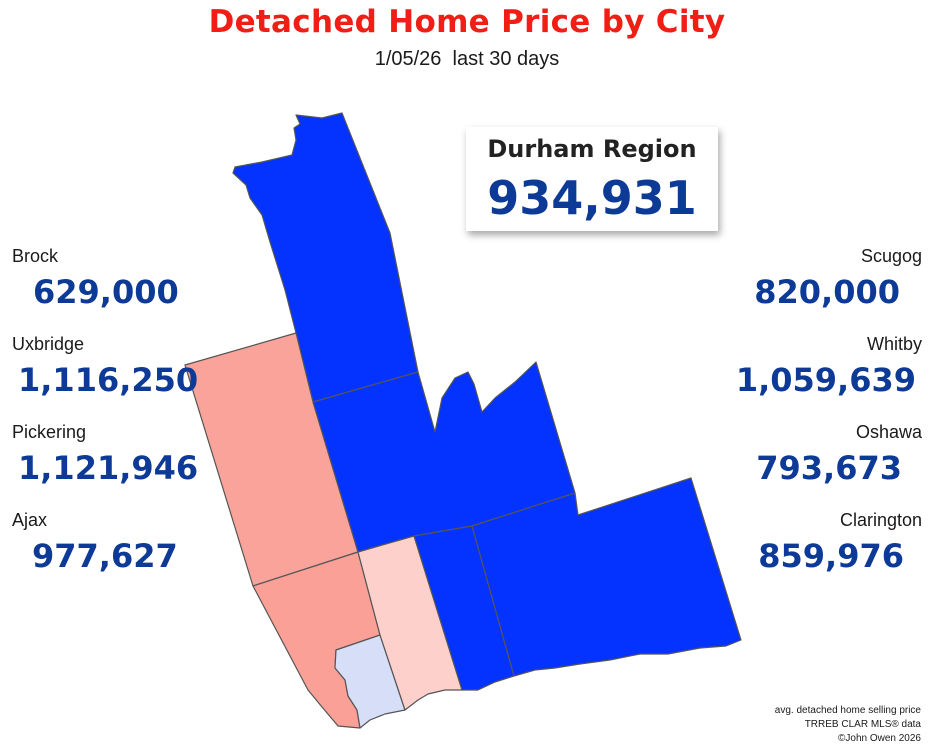 Image resolution: width=934 pixels, height=756 pixels. What do you see at coordinates (108, 380) in the screenshot?
I see `city-value-uxbridge: 1,116,250` at bounding box center [108, 380].